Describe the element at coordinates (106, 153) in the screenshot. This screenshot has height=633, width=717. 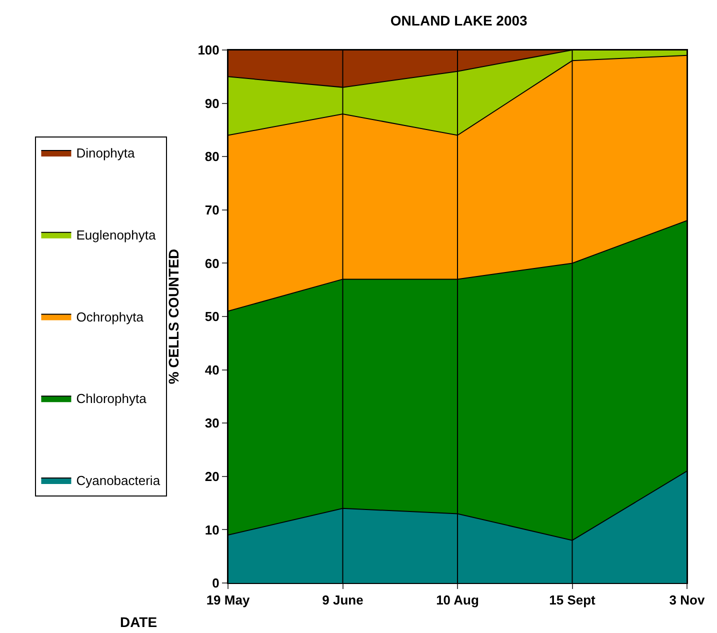
I see `legend-label: Dinophyta` at that location.